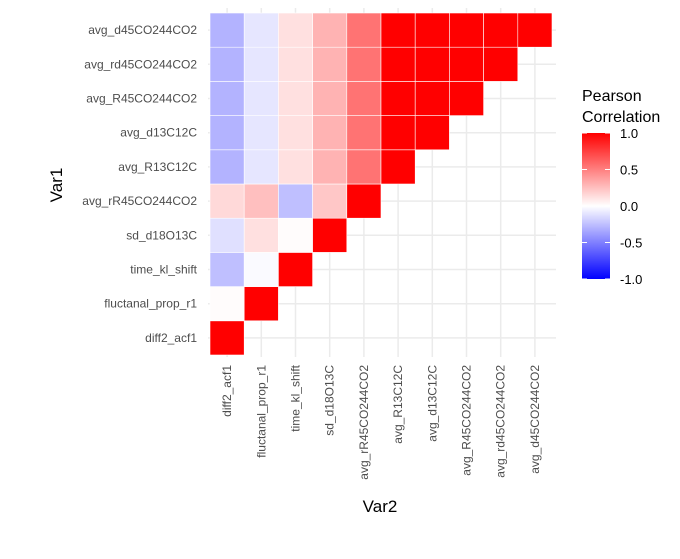 The image size is (680, 559). Describe the element at coordinates (621, 117) in the screenshot. I see `legend-title-line-2: Correlation` at that location.